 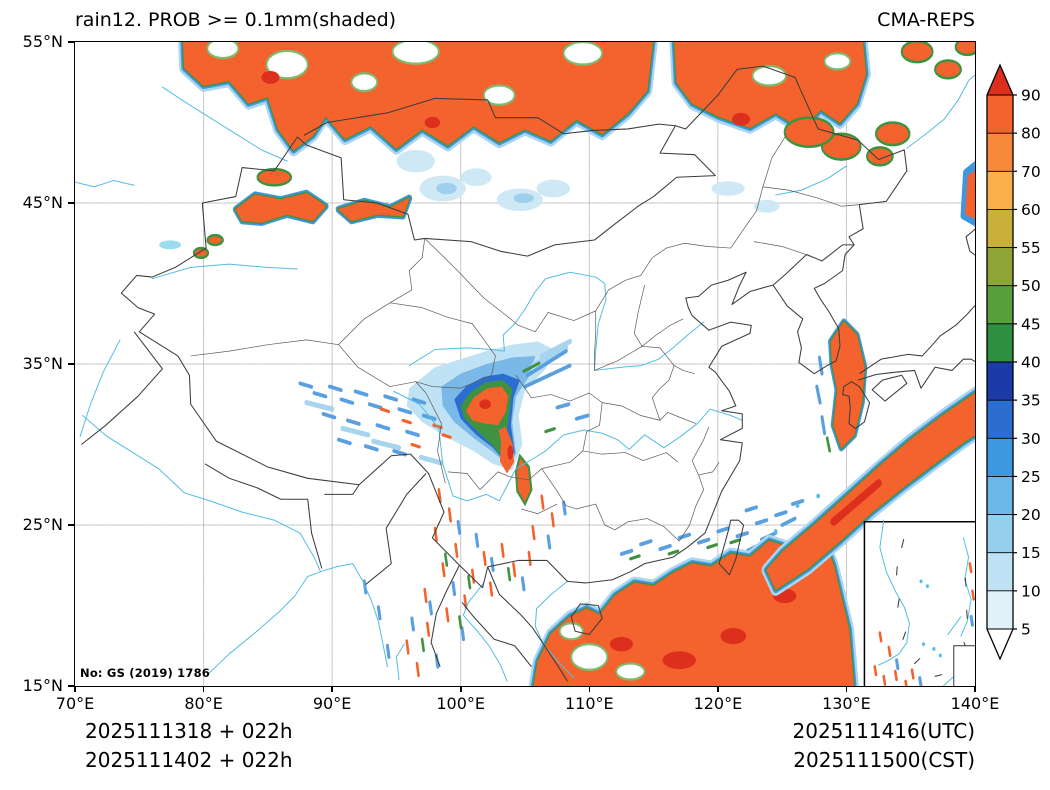 What do you see at coordinates (1031, 96) in the screenshot?
I see `colorbar-tick-label: 90` at bounding box center [1031, 96].